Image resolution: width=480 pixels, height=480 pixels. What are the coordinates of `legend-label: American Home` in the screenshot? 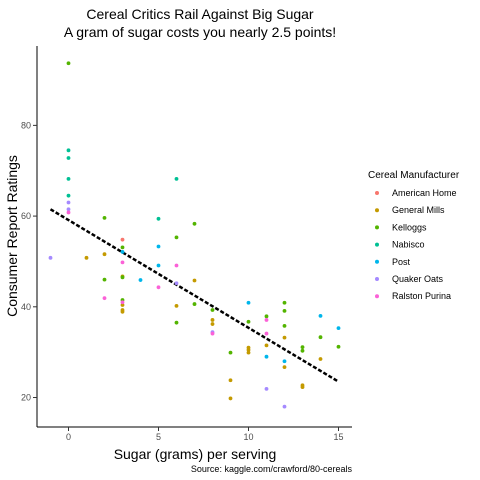 It's located at (424, 193).